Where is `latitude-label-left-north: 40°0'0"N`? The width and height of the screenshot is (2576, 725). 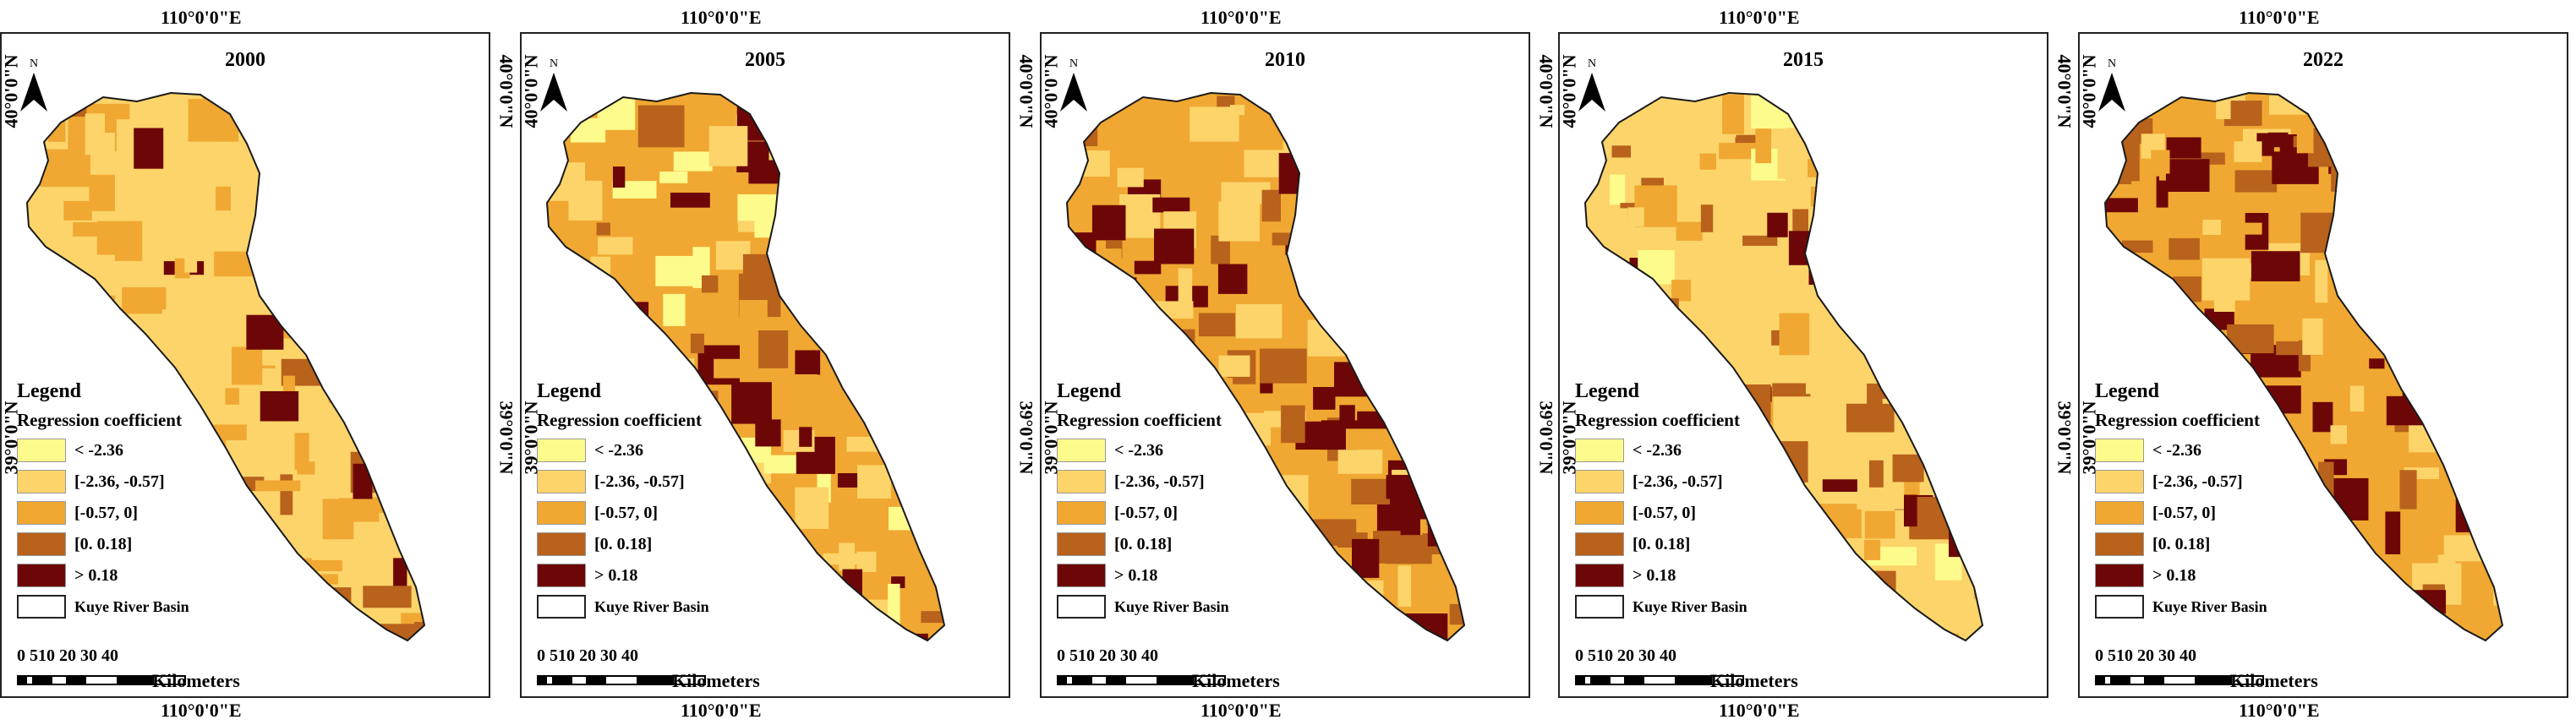
latitude-label-left-north: 40°0'0"N is located at coordinates (2089, 91).